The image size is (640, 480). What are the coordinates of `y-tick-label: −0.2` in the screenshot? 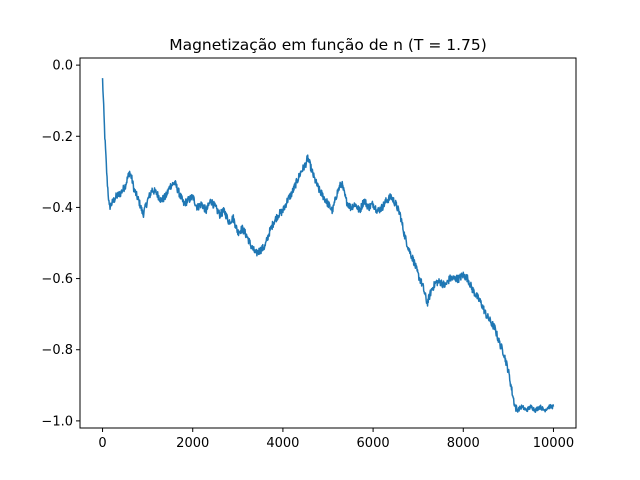 It's located at (57, 137).